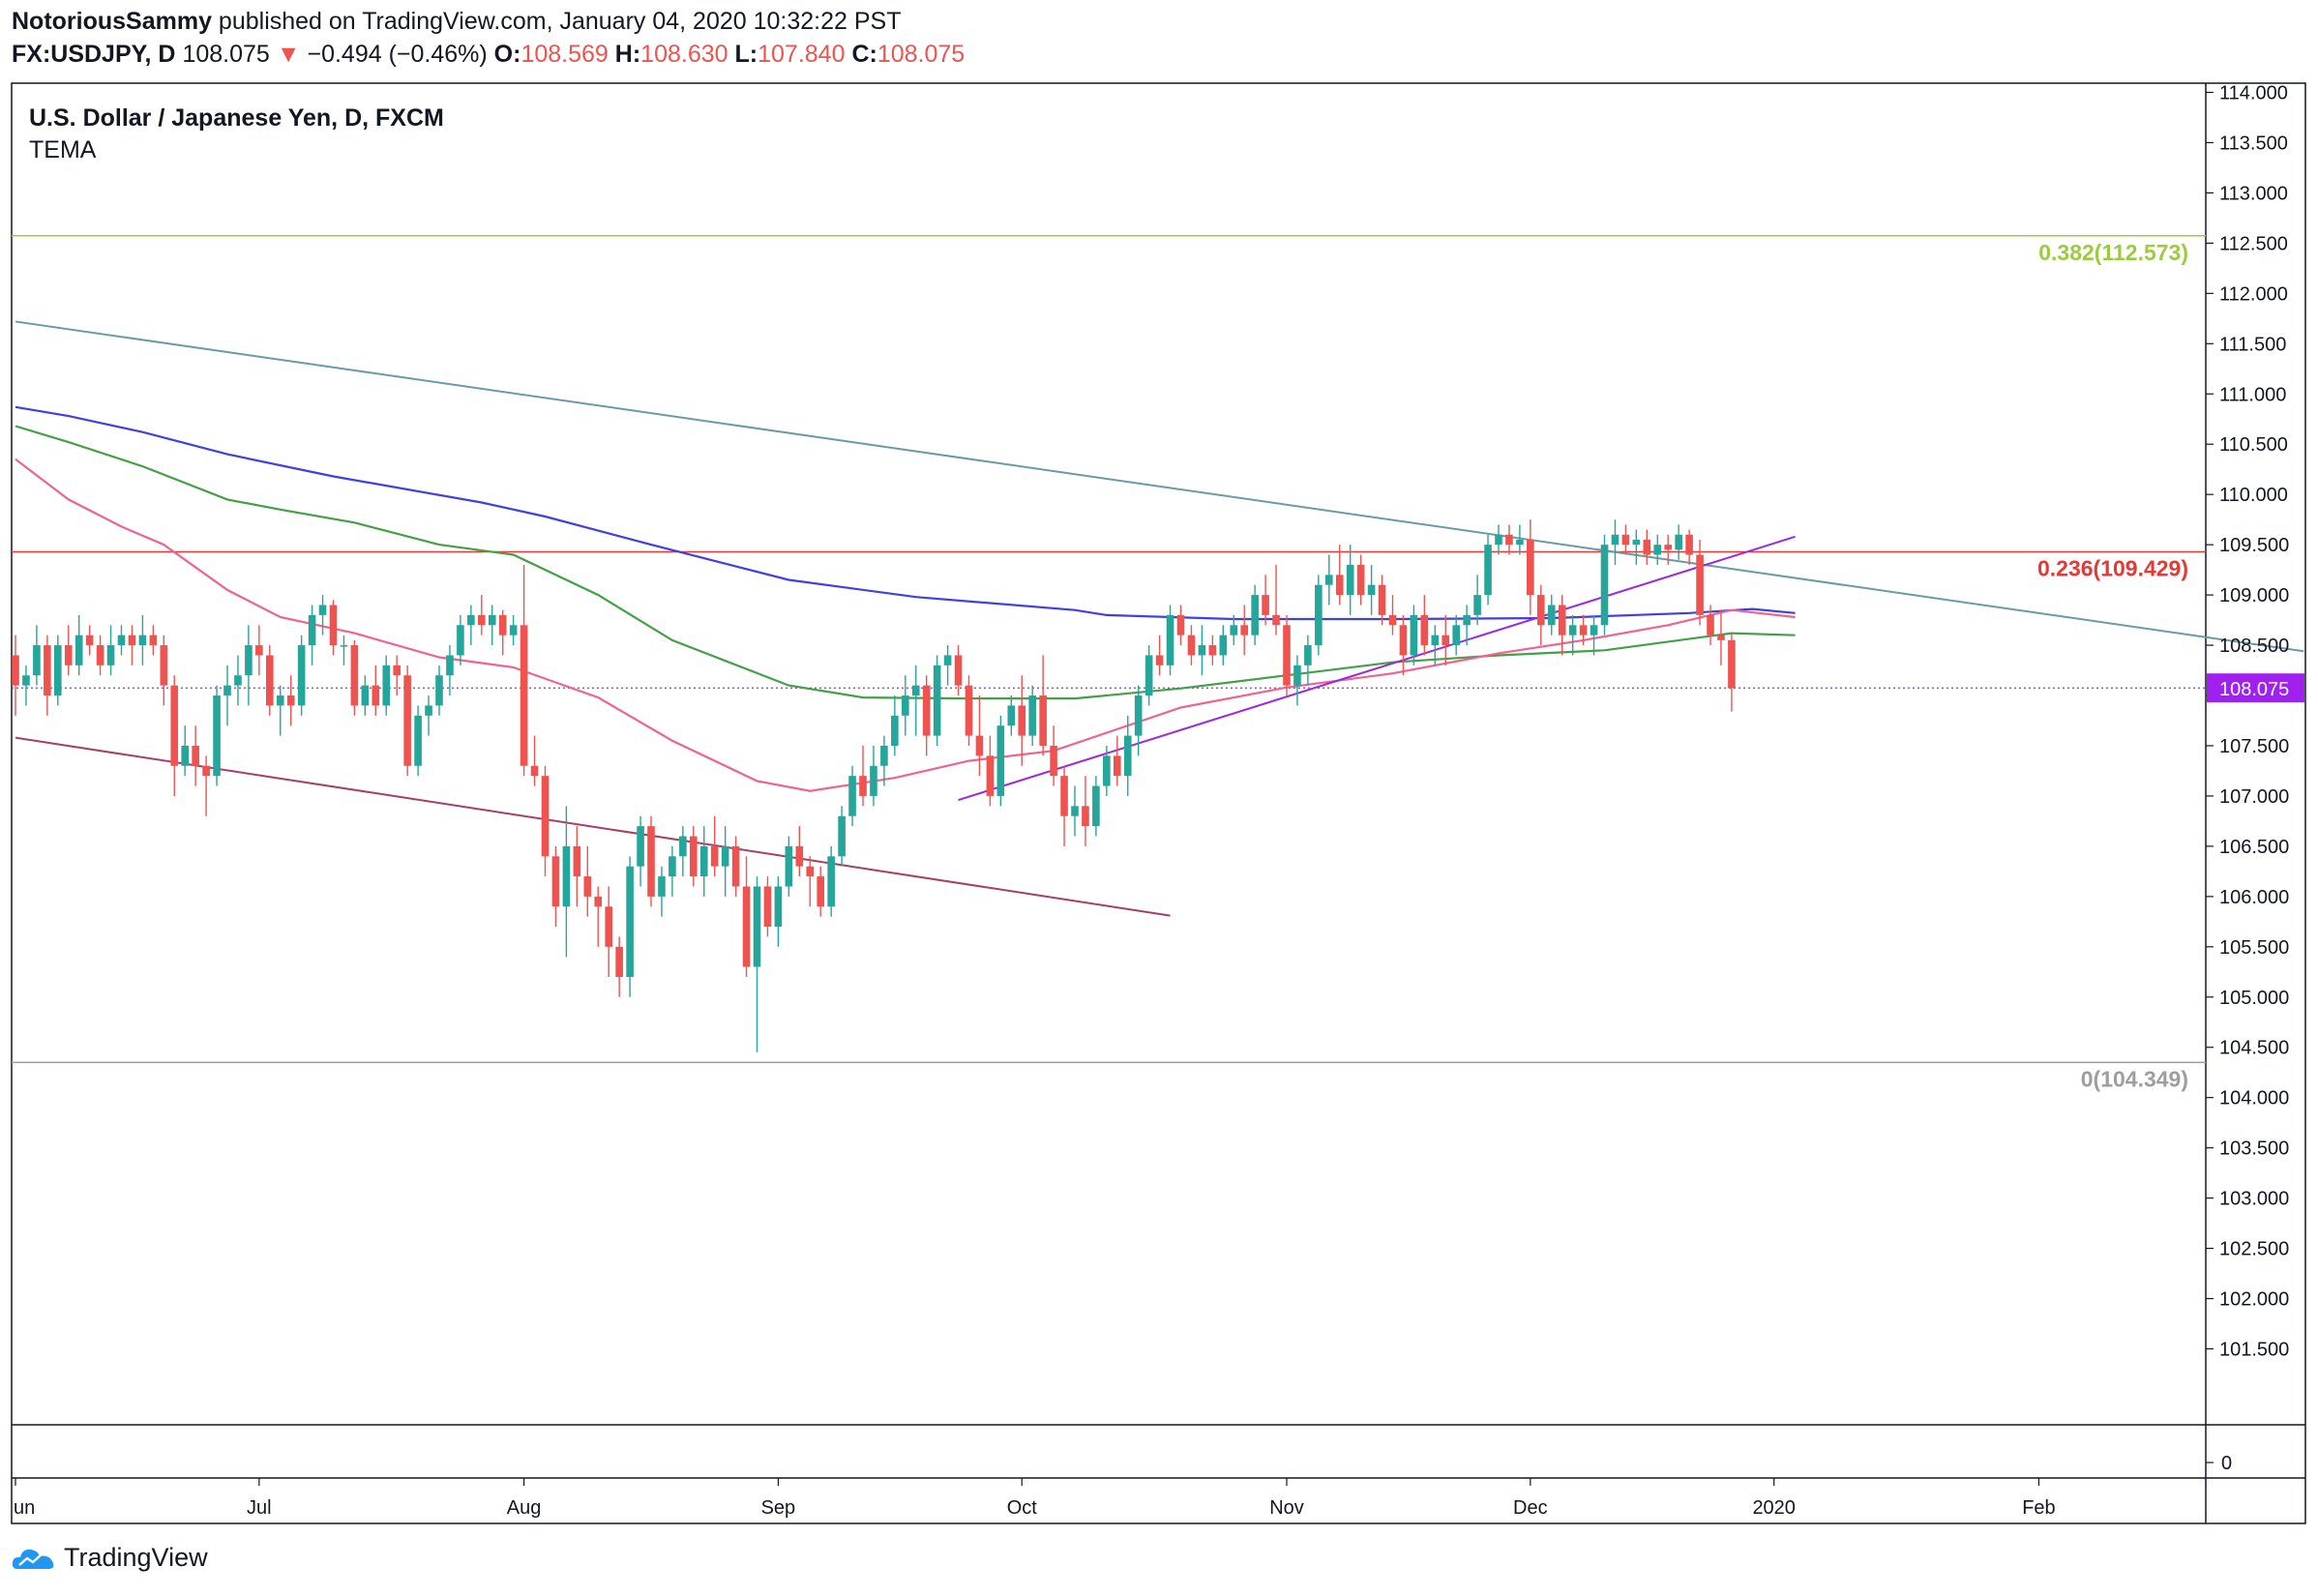 Image resolution: width=2318 pixels, height=1596 pixels. What do you see at coordinates (905, 513) in the screenshot?
I see `ema-line` at bounding box center [905, 513].